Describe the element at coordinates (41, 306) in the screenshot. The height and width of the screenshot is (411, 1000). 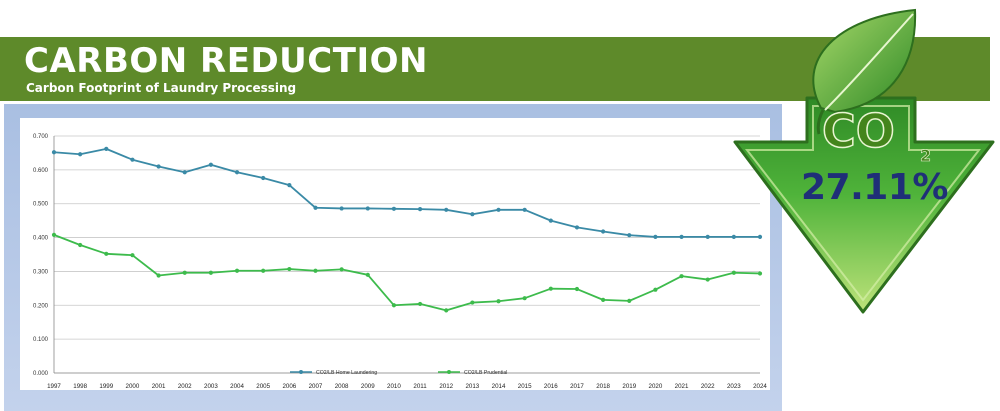
I see `y-tick-label: 0.200` at that location.